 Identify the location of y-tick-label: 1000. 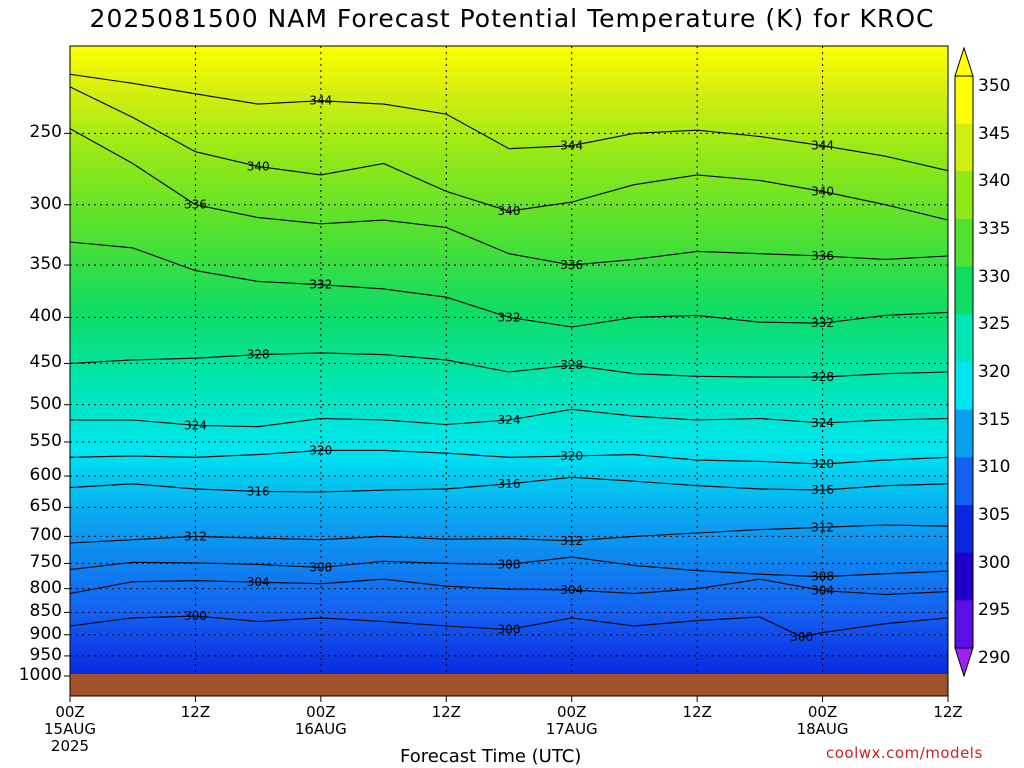
(40, 675).